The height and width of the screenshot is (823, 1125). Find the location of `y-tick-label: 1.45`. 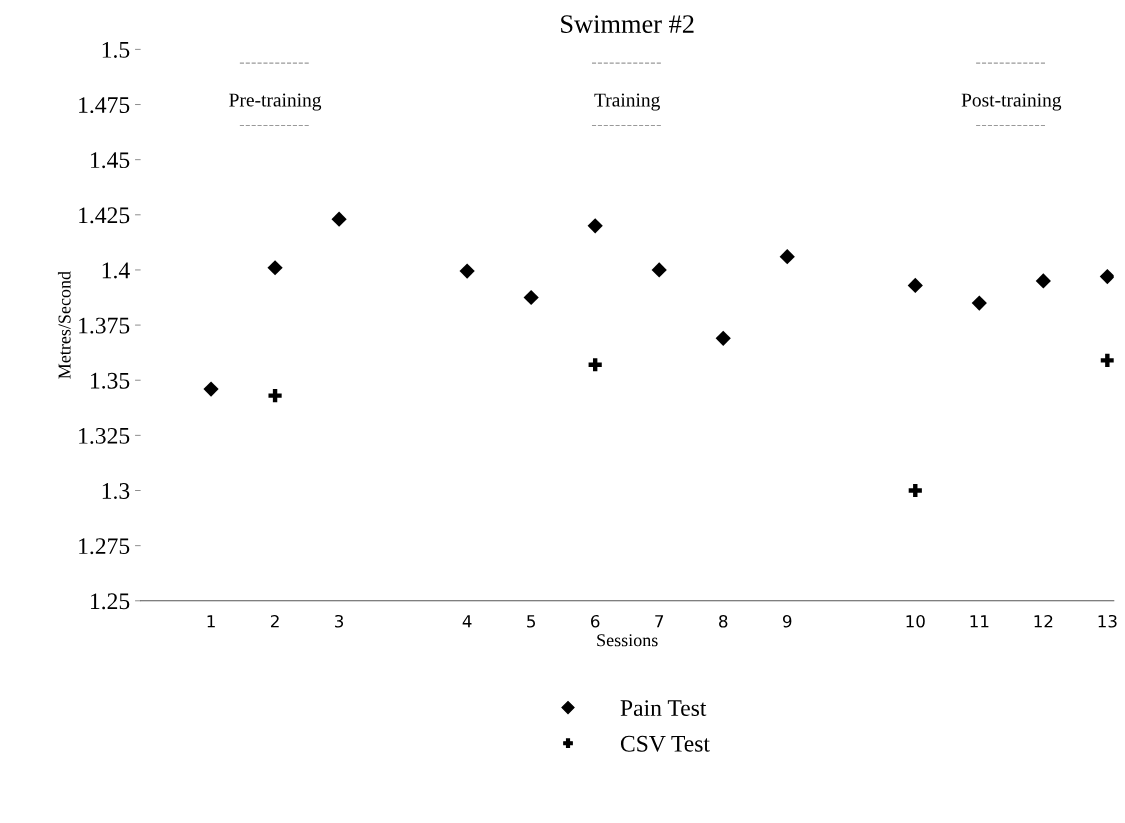

y-tick-label: 1.45 is located at coordinates (110, 160).